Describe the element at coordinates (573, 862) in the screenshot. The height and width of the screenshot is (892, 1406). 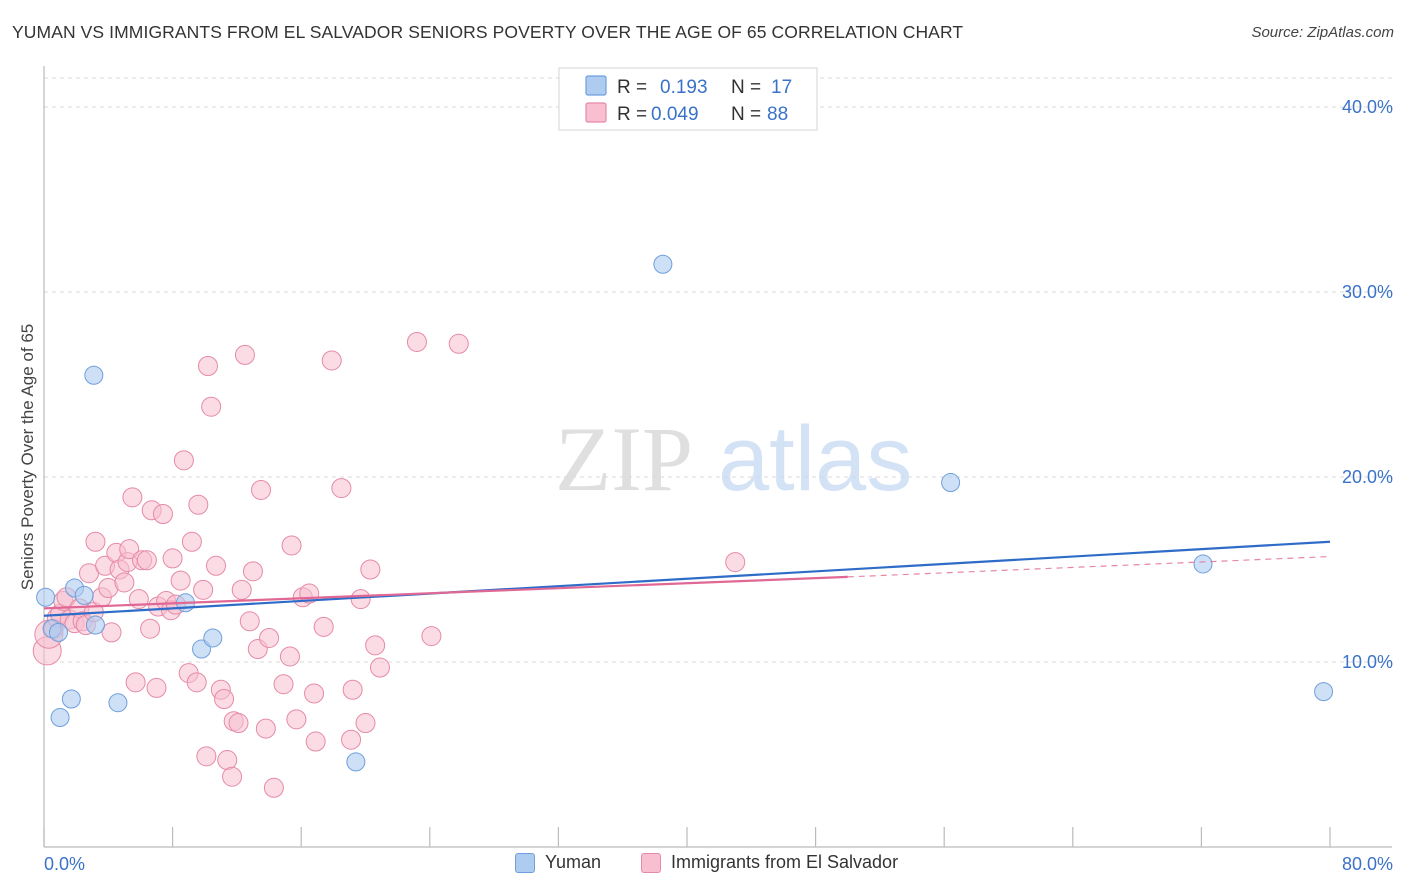
I see `bottom-legend-yuman-label: Yuman` at that location.